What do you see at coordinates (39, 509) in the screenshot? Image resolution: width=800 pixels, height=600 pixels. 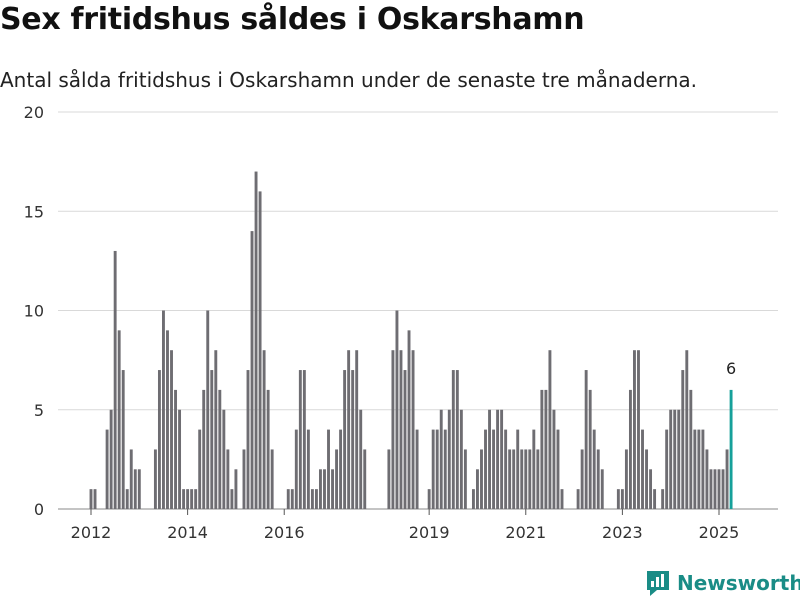 I see `y-tick-label: 0` at bounding box center [39, 509].